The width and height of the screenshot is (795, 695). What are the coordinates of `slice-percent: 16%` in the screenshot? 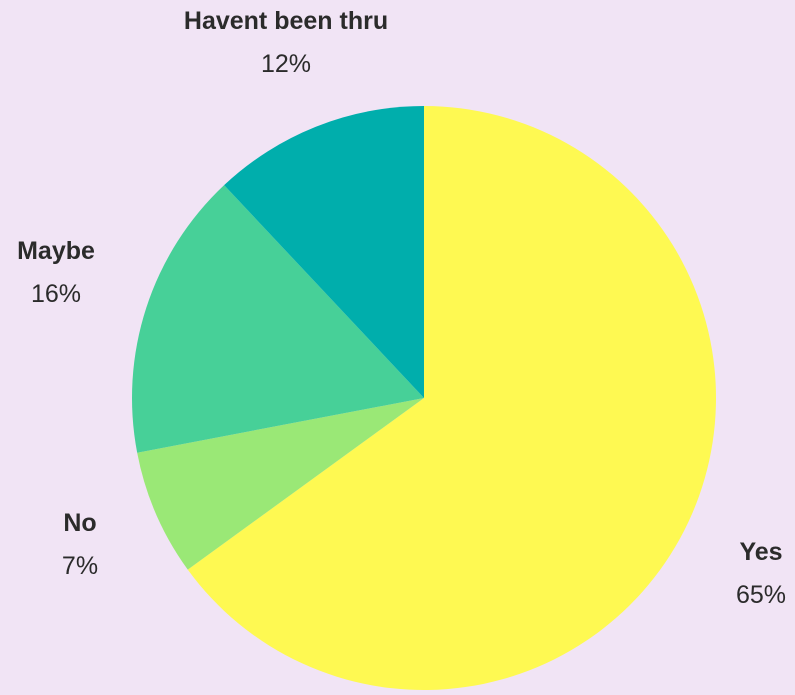 It's located at (56, 294).